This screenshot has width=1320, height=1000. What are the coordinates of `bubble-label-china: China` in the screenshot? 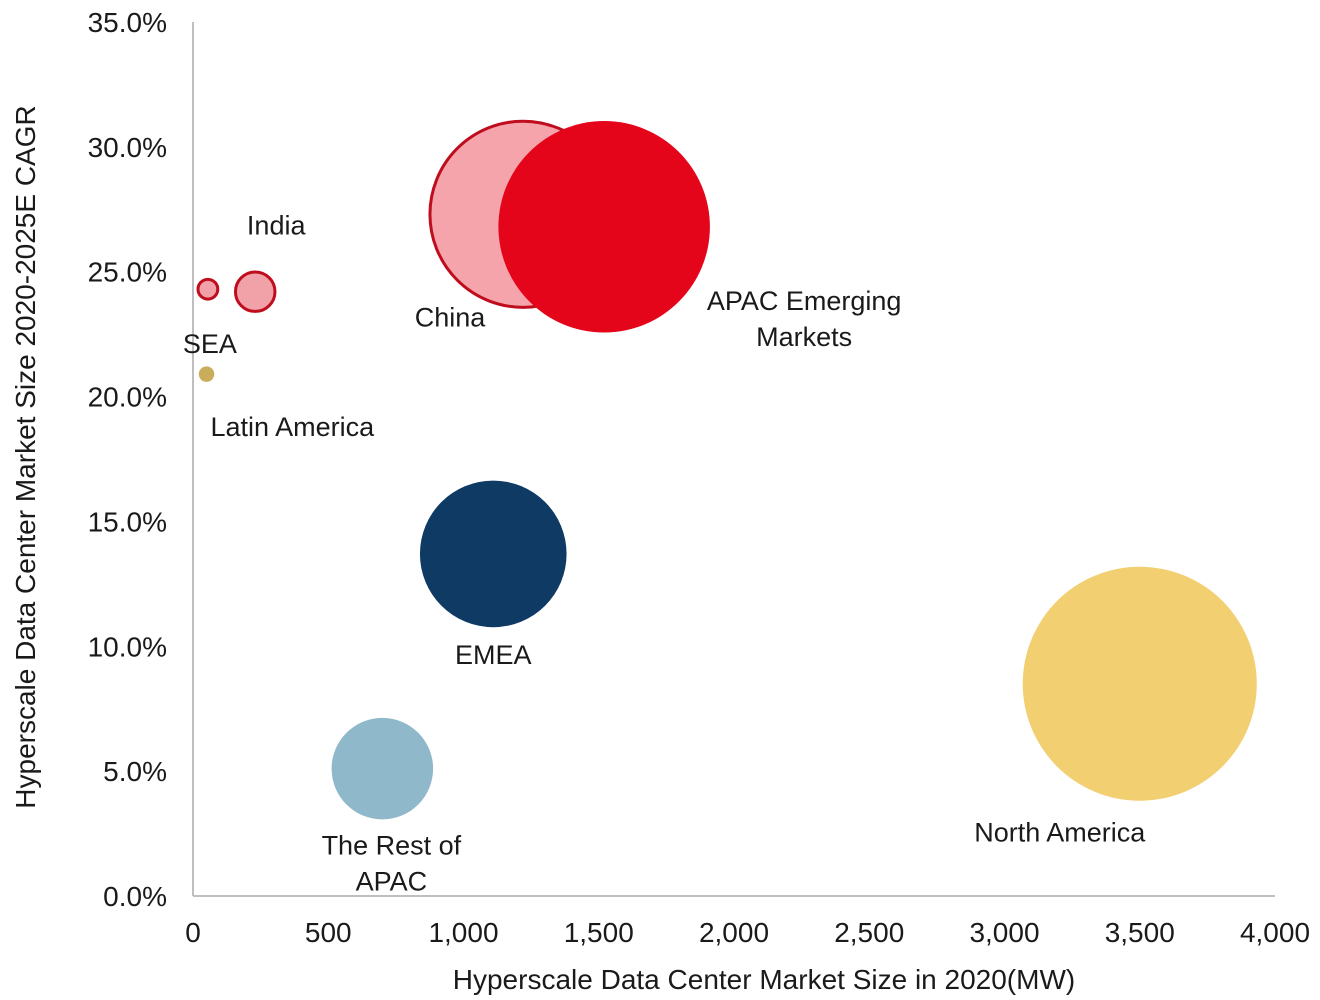 It's located at (451, 317).